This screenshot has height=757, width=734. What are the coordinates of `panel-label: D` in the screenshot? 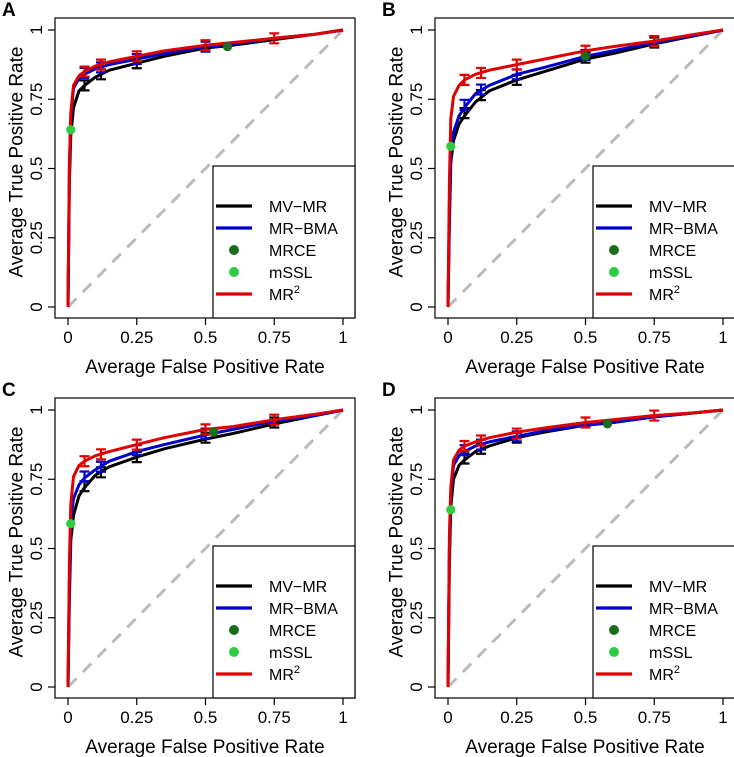 It's located at (389, 390).